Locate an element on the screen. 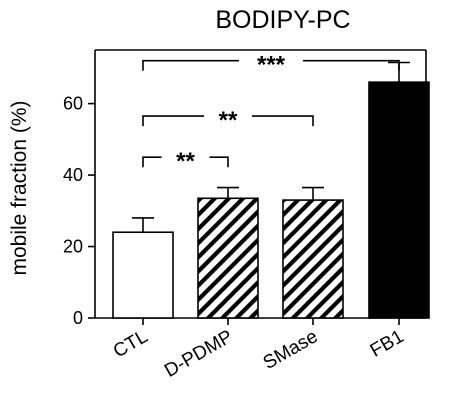  chart-title: BODIPY-PC is located at coordinates (282, 20).